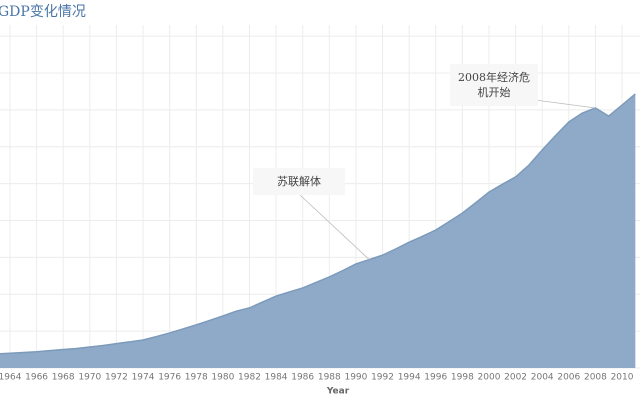 Image resolution: width=640 pixels, height=400 pixels. Describe the element at coordinates (299, 181) in the screenshot. I see `annotation: 苏联解体` at that location.